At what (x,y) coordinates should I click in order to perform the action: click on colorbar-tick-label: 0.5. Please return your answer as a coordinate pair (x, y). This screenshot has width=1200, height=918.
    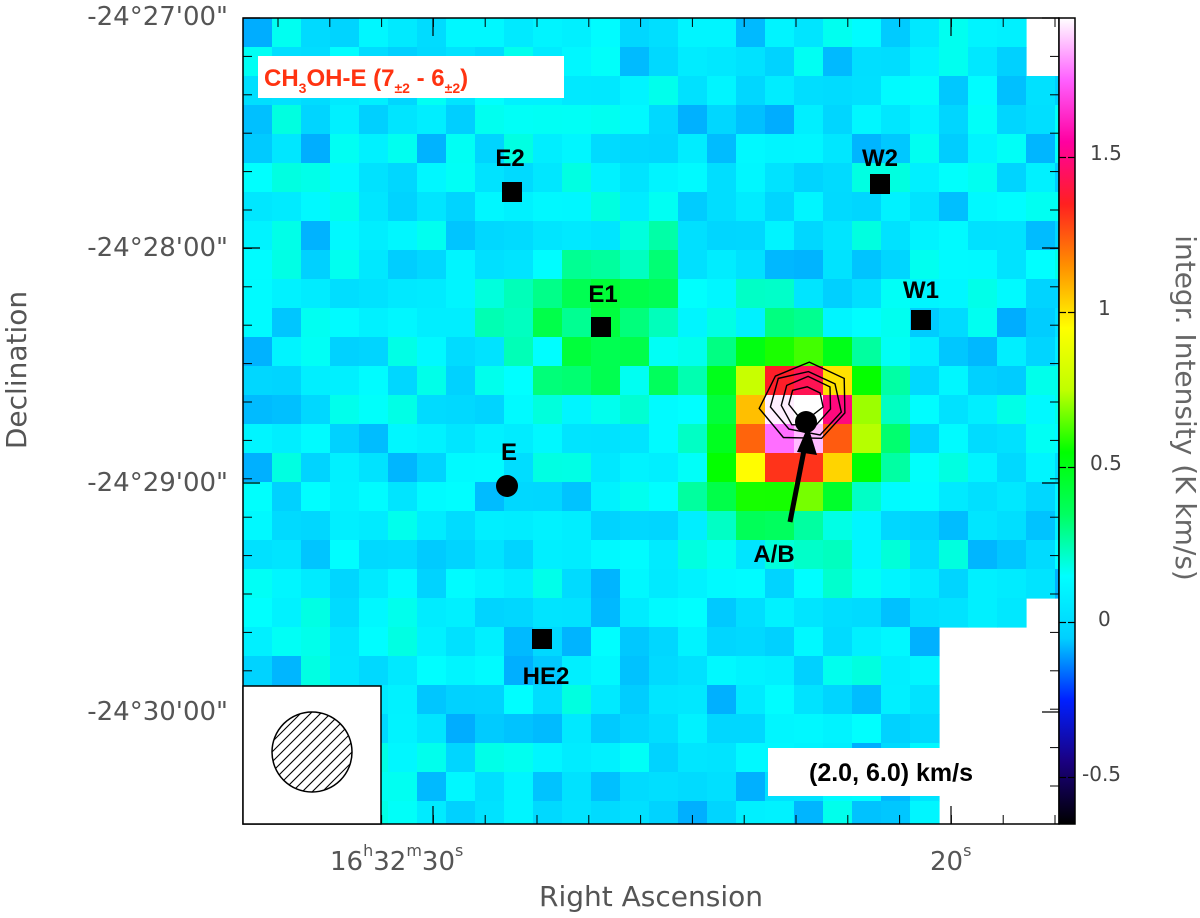
    Looking at the image, I should click on (1106, 463).